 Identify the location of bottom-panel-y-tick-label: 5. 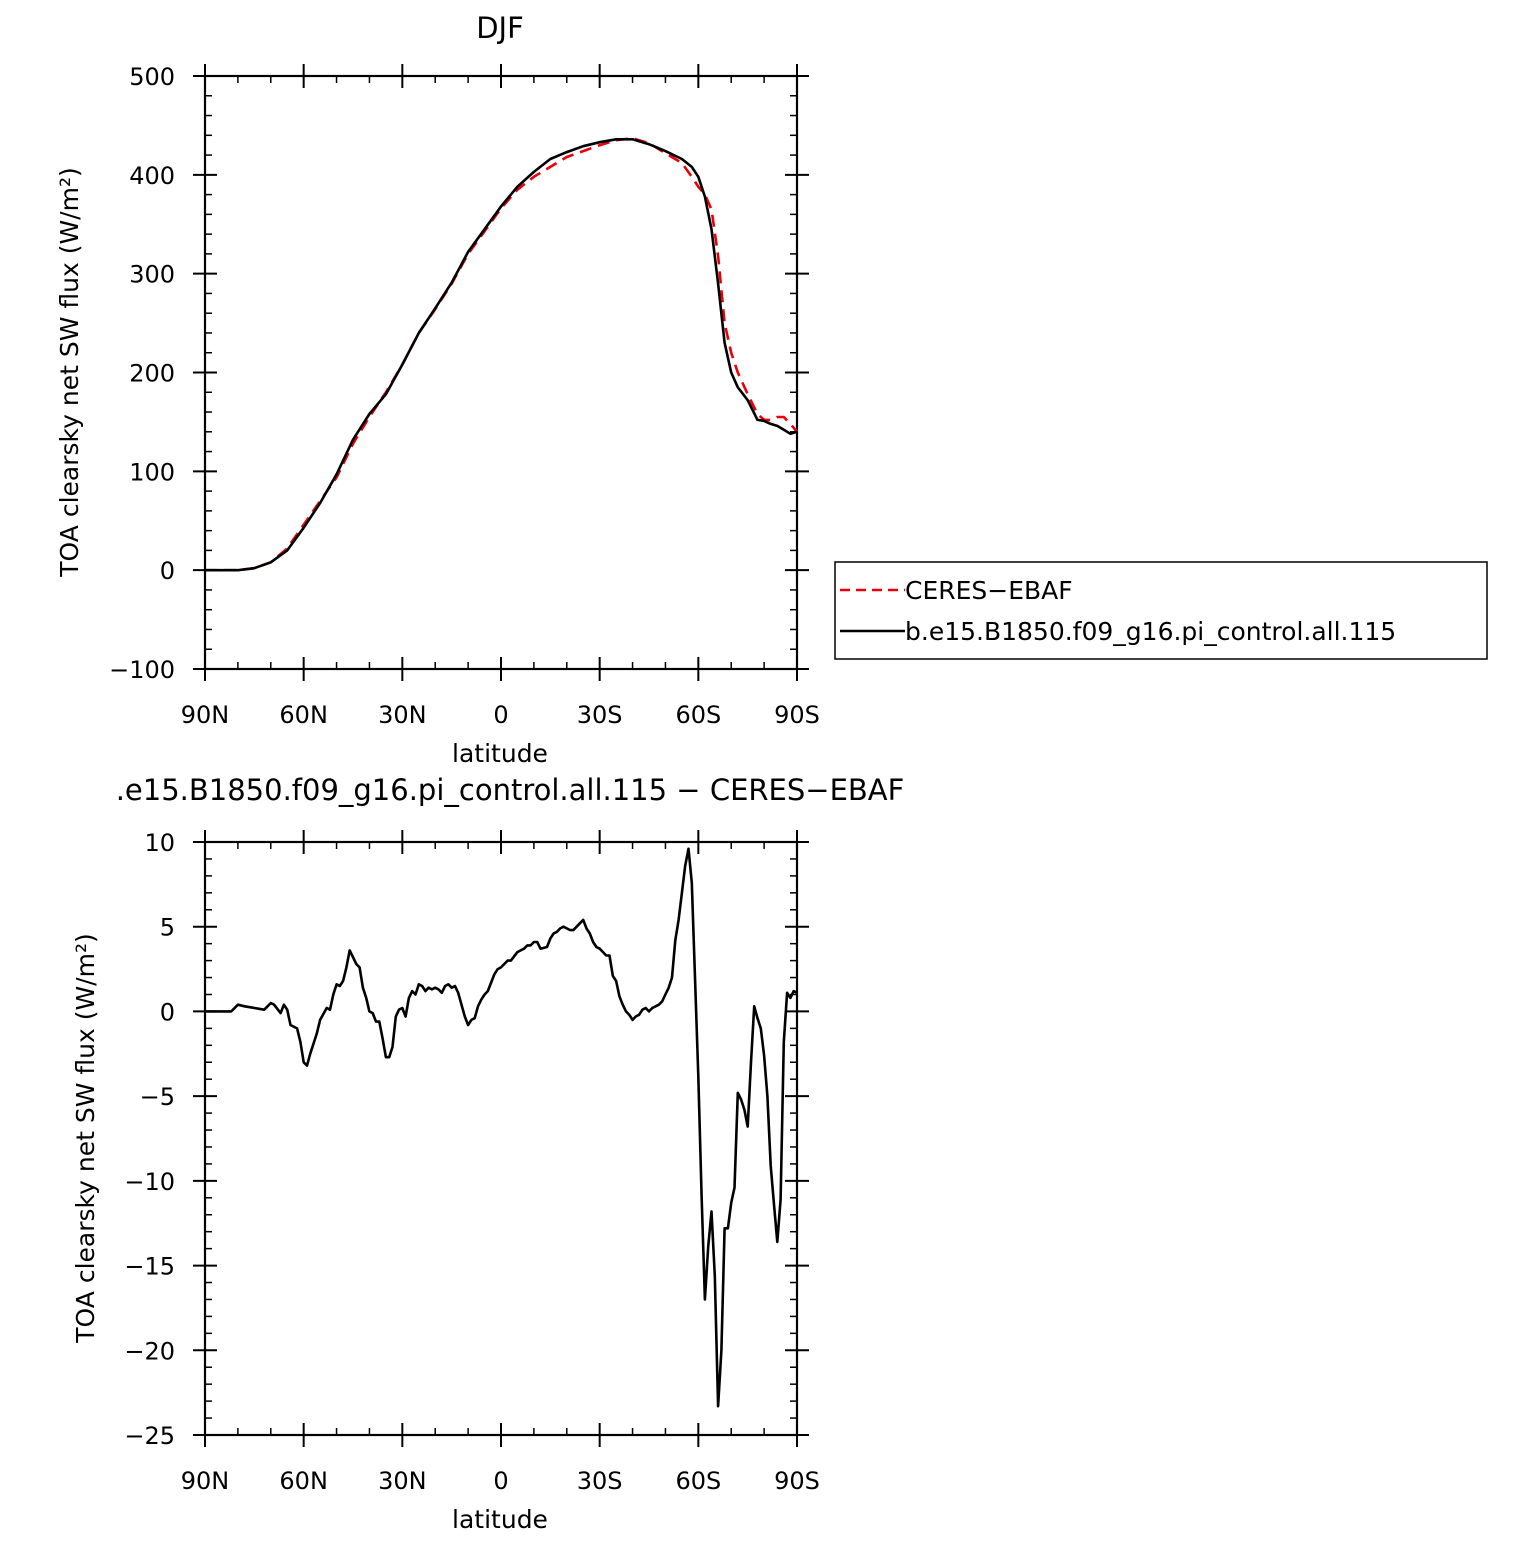
(167, 928).